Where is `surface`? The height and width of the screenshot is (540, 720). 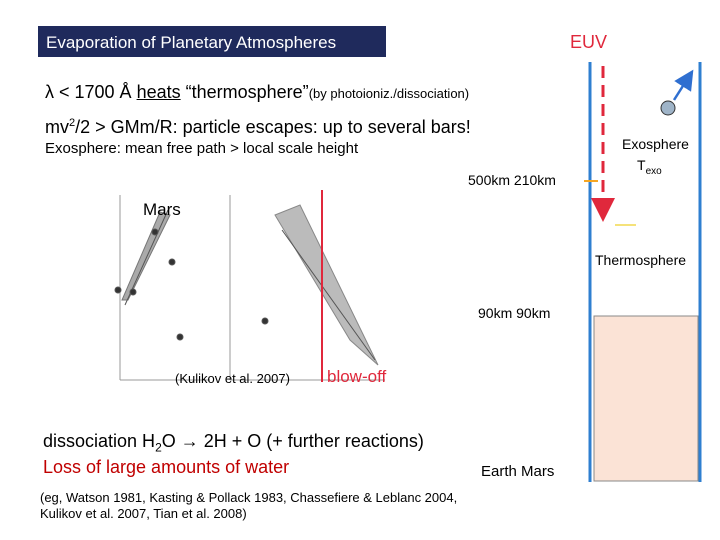
surface is located at coordinates (646, 398).